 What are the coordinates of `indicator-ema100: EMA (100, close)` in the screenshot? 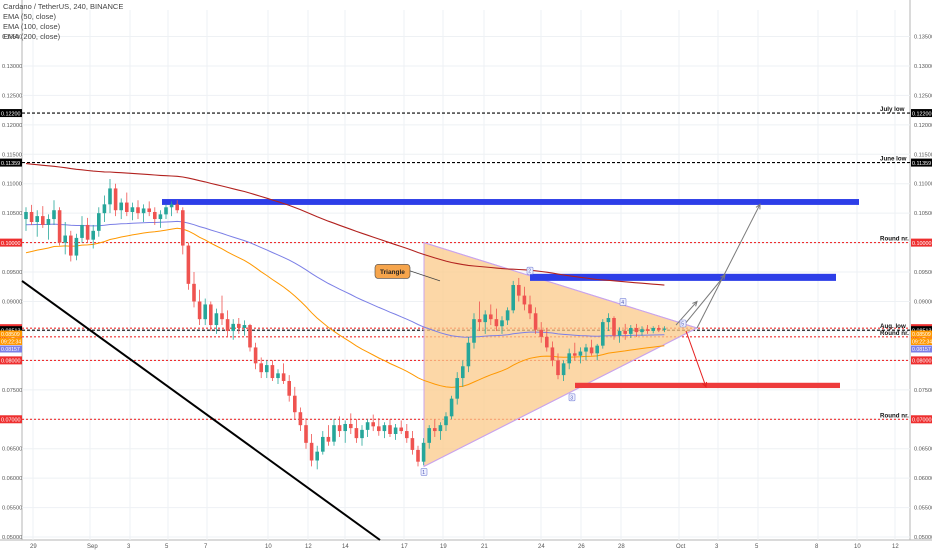 It's located at (32, 26).